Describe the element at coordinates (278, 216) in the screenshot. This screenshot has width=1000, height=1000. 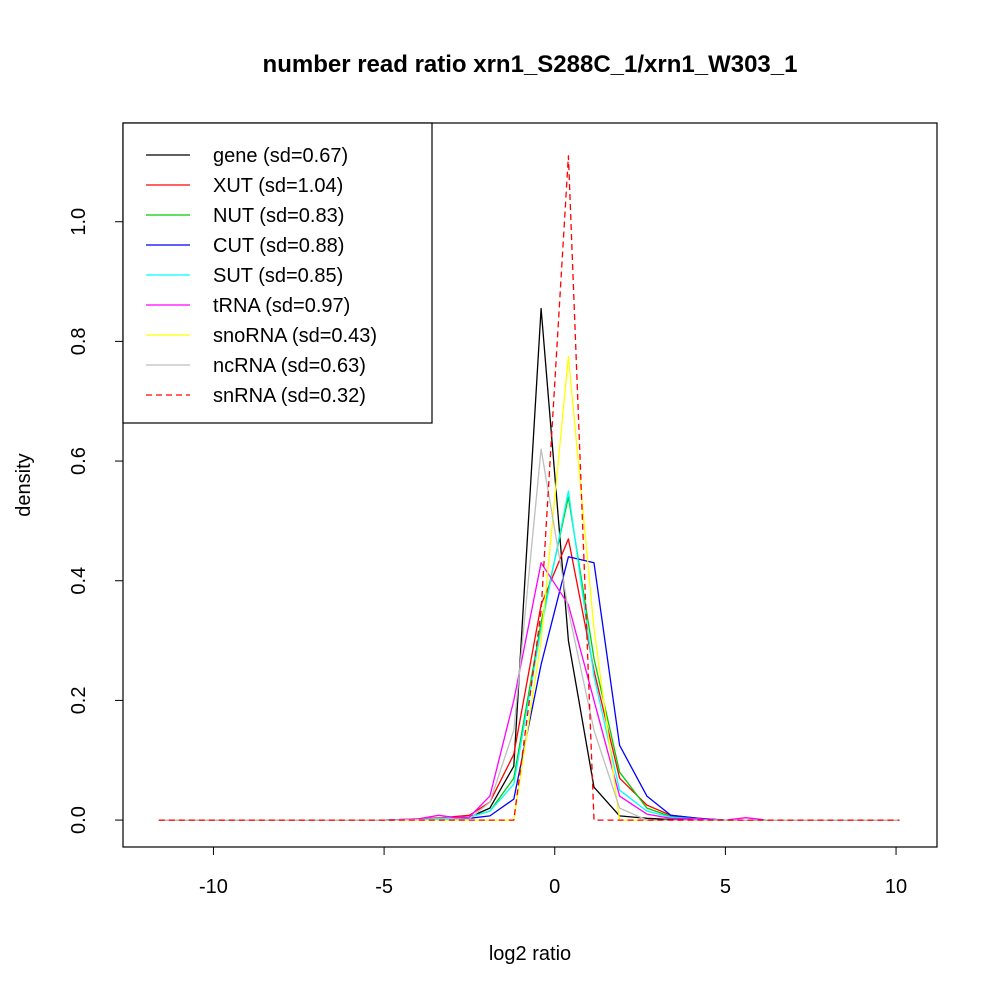
I see `legend-label-nut: NUT (sd=0.83)` at that location.